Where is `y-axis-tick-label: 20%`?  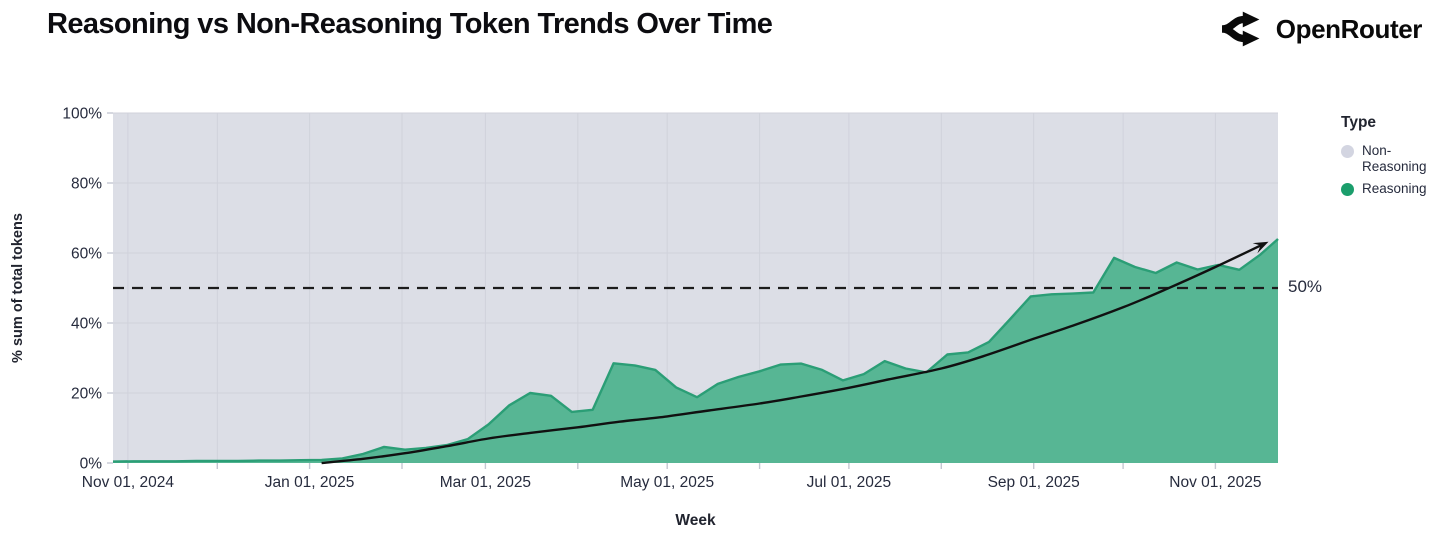 y-axis-tick-label: 20% is located at coordinates (86, 394).